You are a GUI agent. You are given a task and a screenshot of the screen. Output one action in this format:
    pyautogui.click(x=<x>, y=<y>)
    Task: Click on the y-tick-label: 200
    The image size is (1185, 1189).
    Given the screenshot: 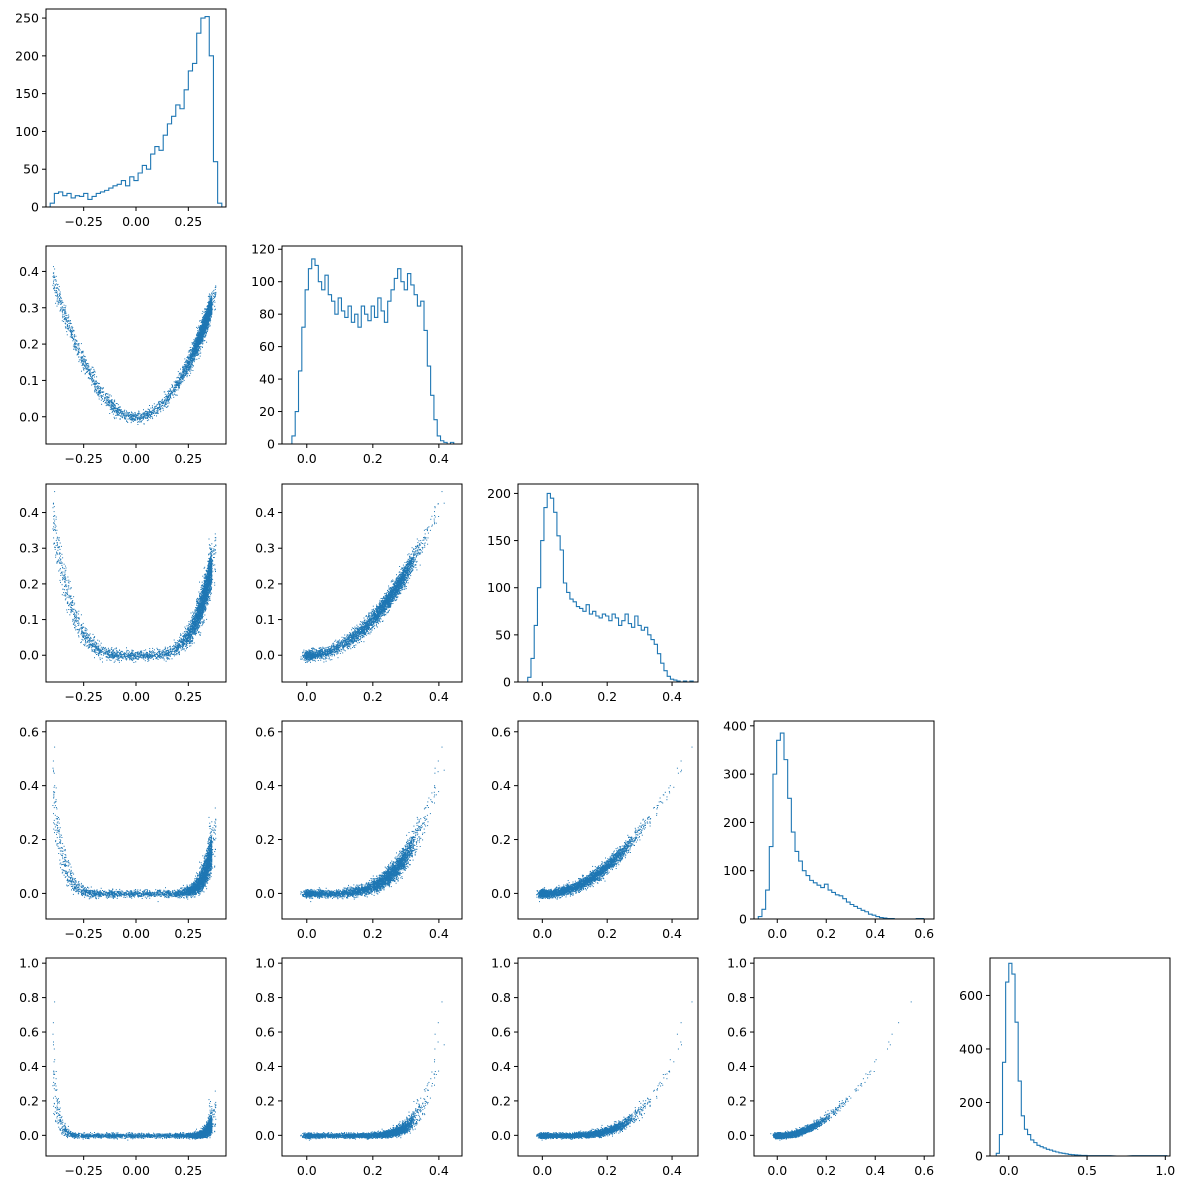 What is the action you would take?
    pyautogui.click(x=27, y=55)
    